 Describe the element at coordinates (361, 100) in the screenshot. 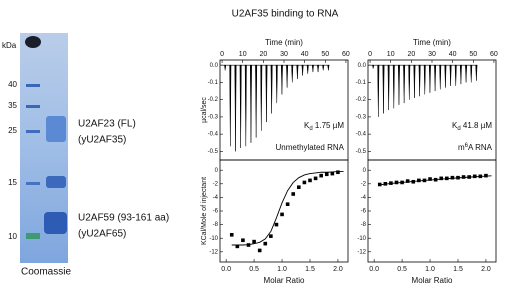

I see `y-tick-label: -0.2` at that location.